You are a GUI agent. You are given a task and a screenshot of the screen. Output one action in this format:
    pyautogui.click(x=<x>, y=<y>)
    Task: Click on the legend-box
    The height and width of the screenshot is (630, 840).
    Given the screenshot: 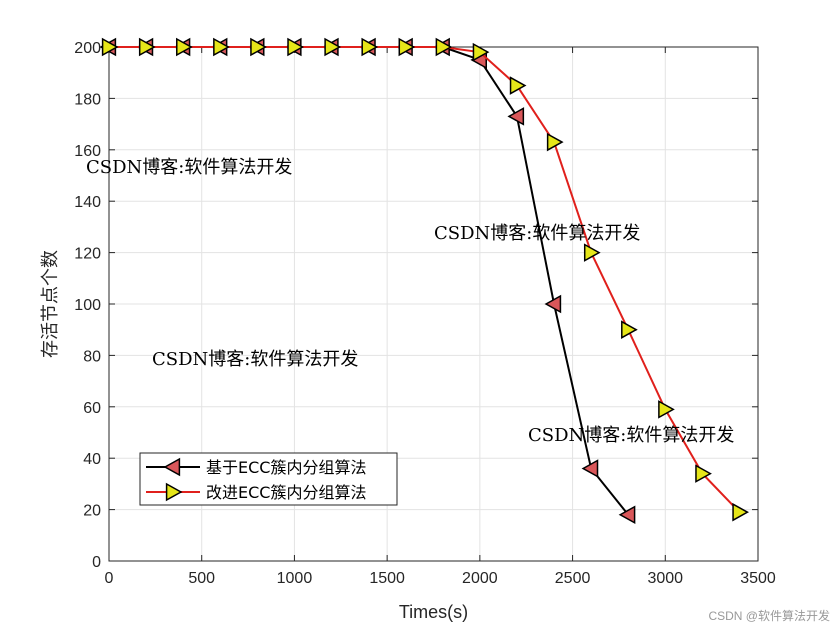 What is the action you would take?
    pyautogui.click(x=268, y=479)
    